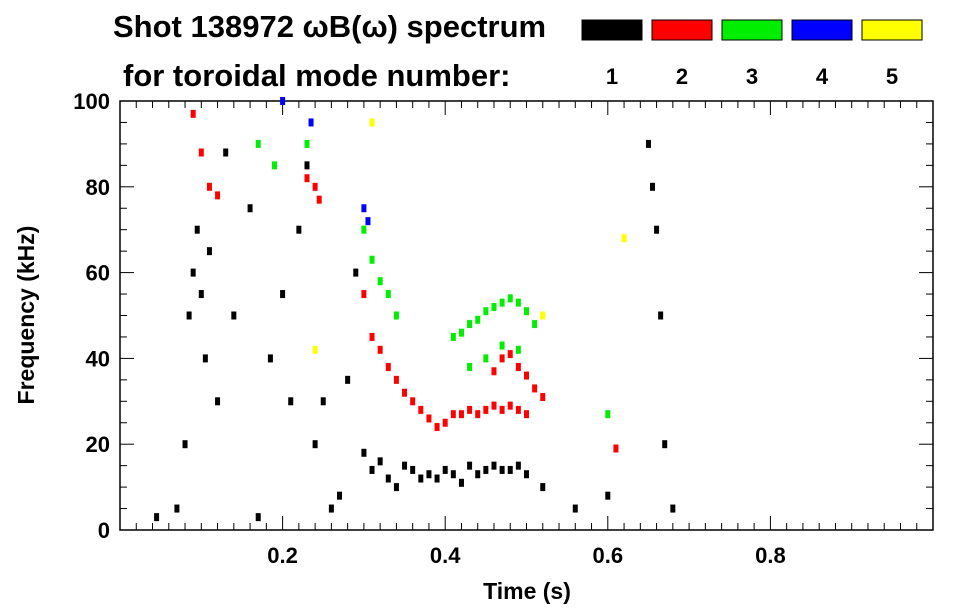 The width and height of the screenshot is (963, 615). Describe the element at coordinates (91, 101) in the screenshot. I see `y-tick-label: 100` at that location.